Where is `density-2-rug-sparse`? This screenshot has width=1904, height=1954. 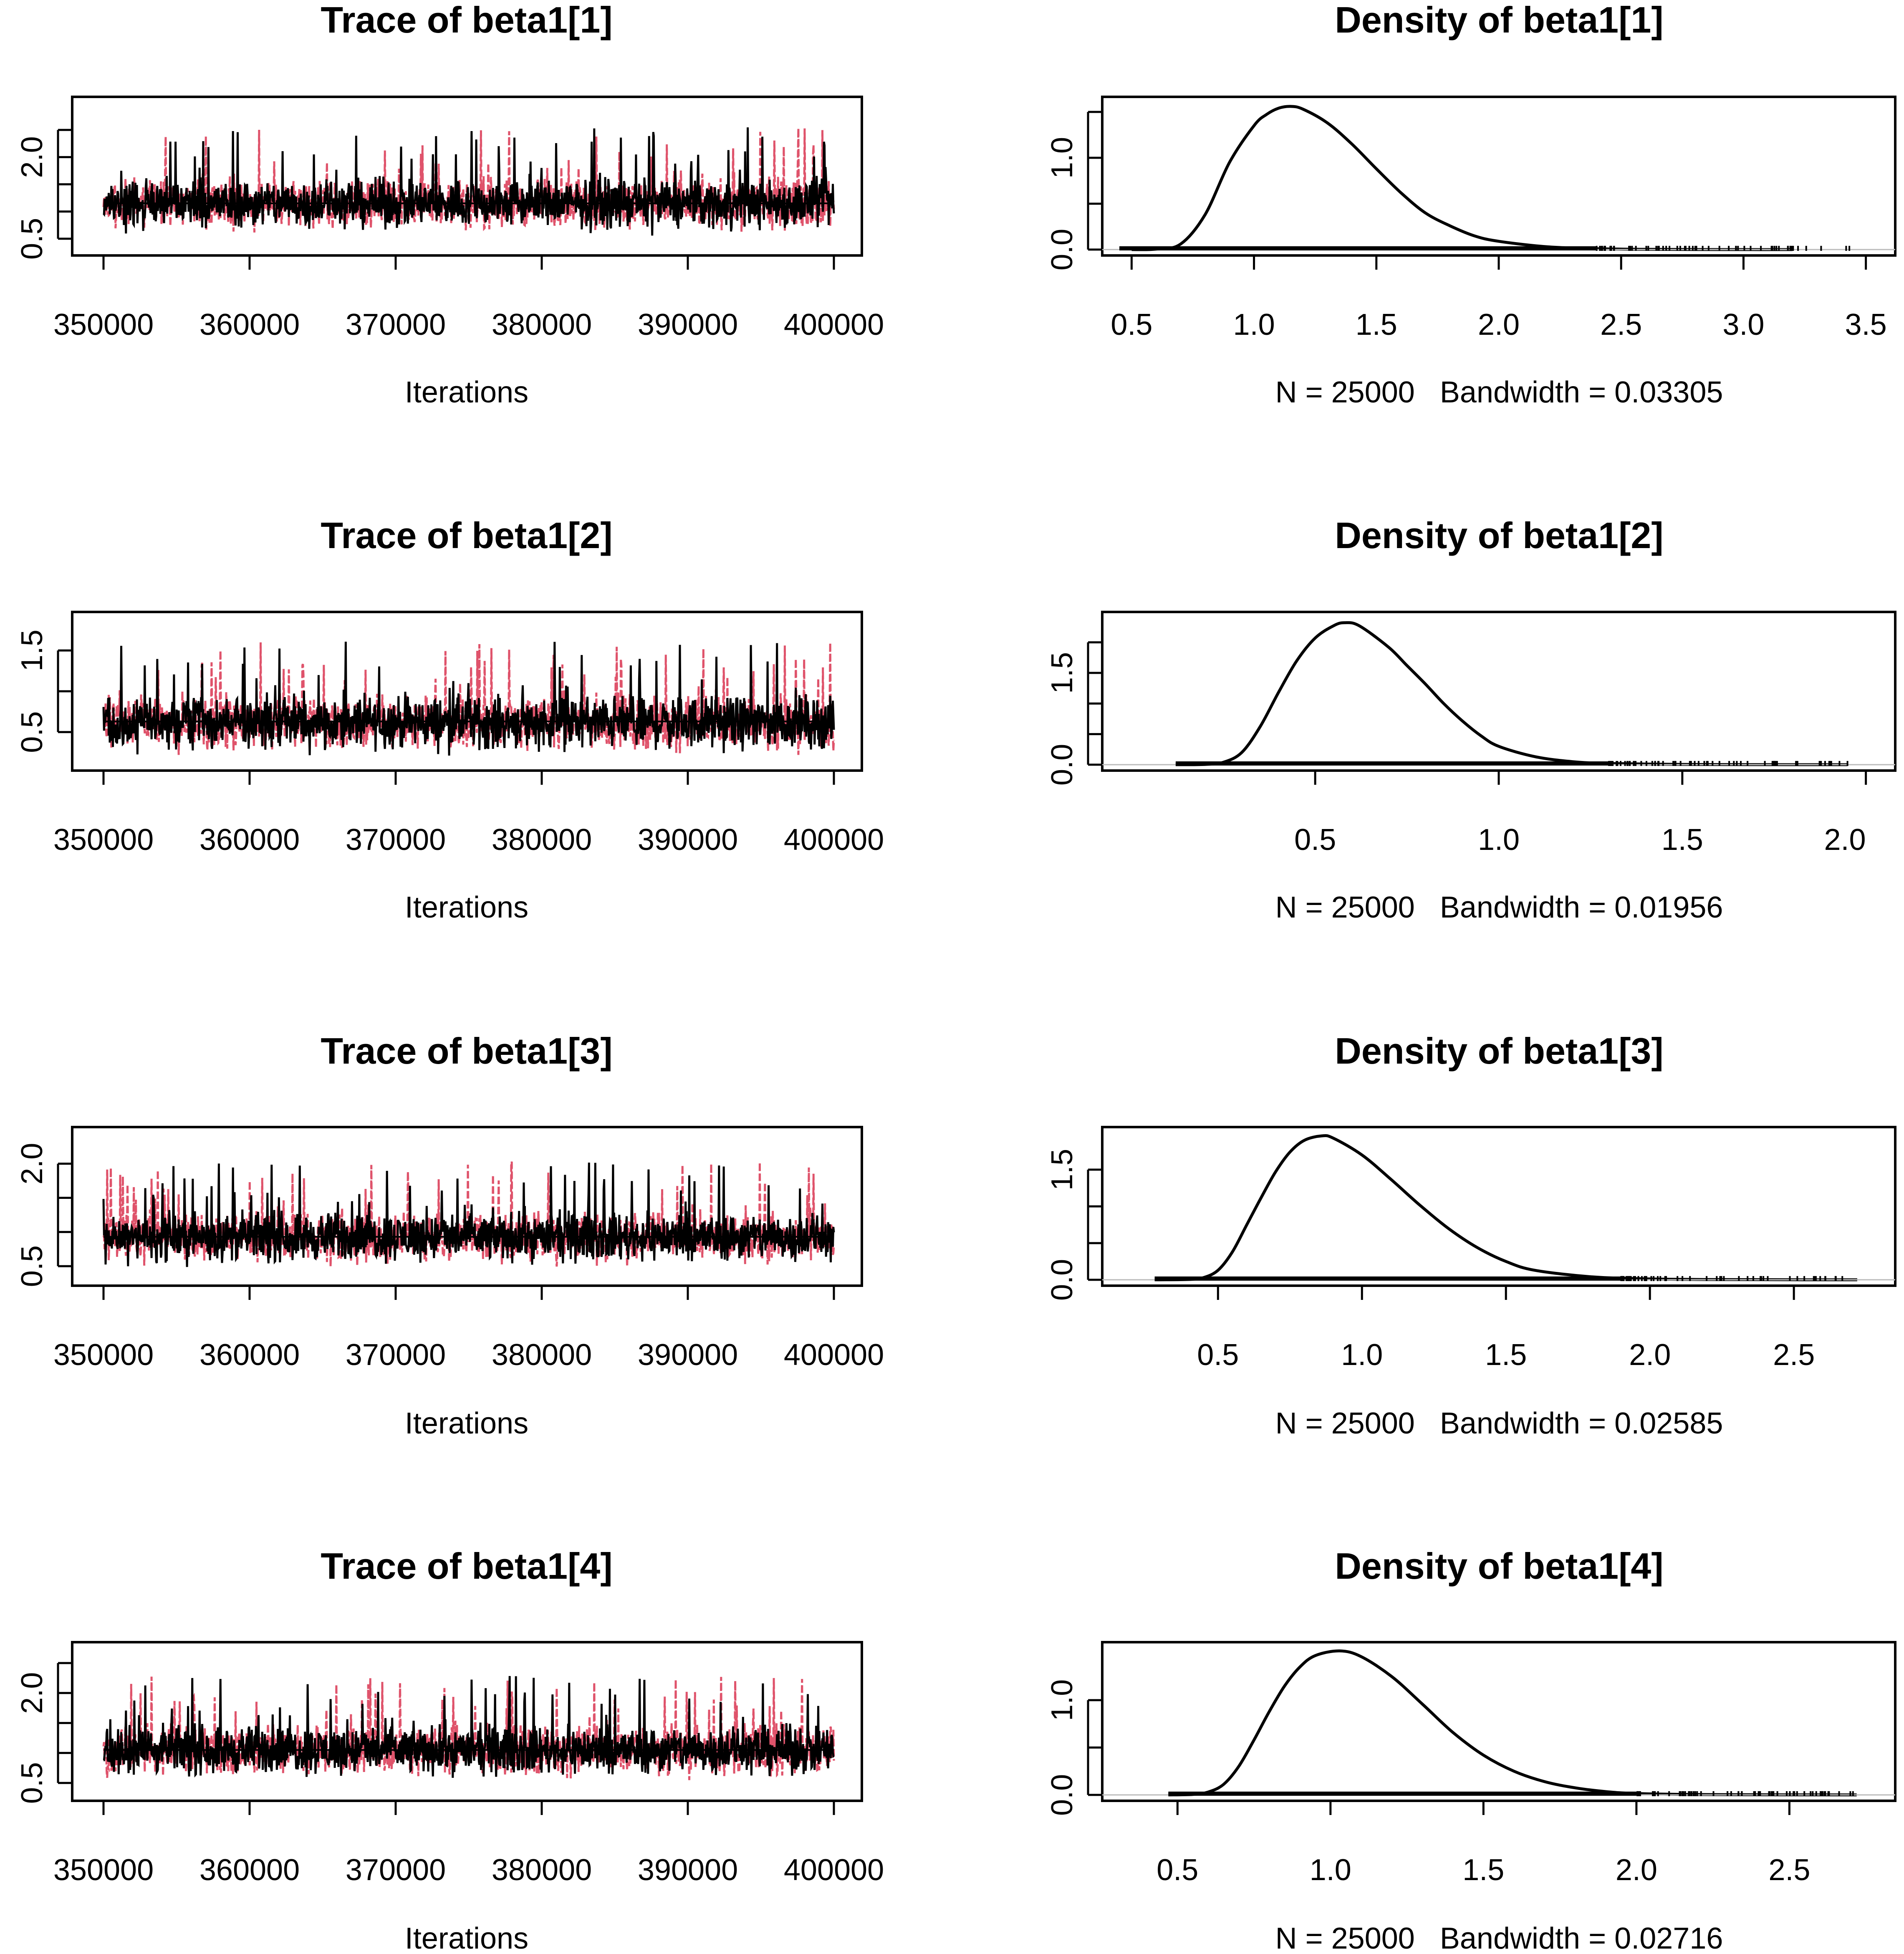
density-2-rug-sparse is located at coordinates (1728, 763).